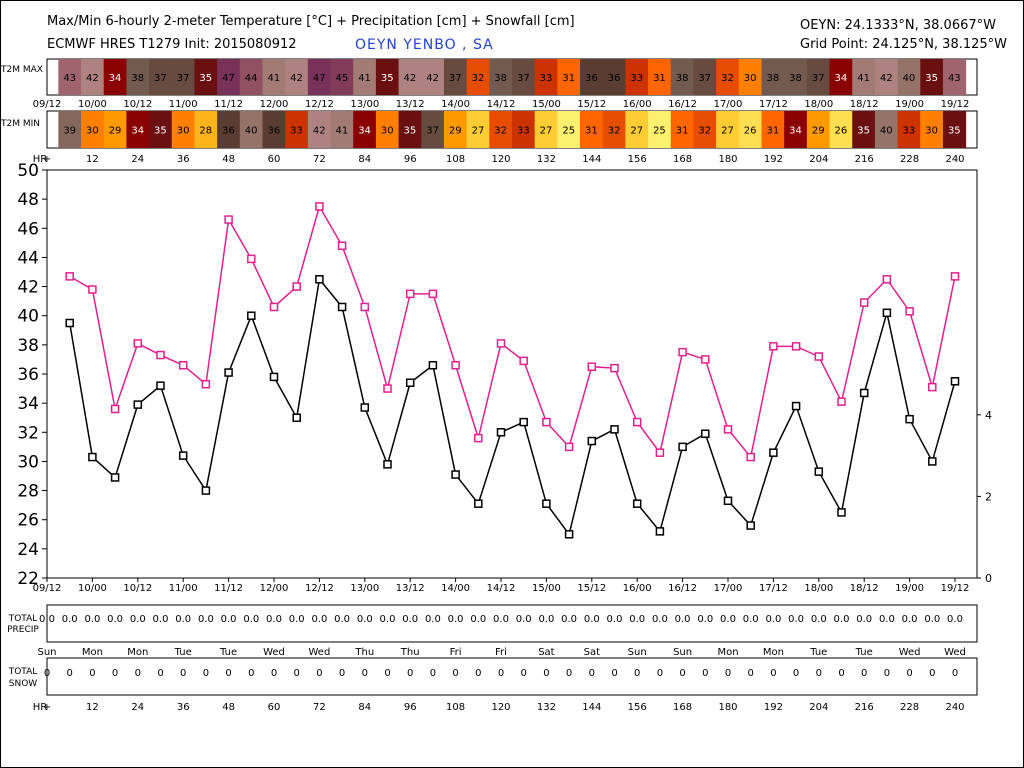  I want to click on hr-label: 48, so click(228, 159).